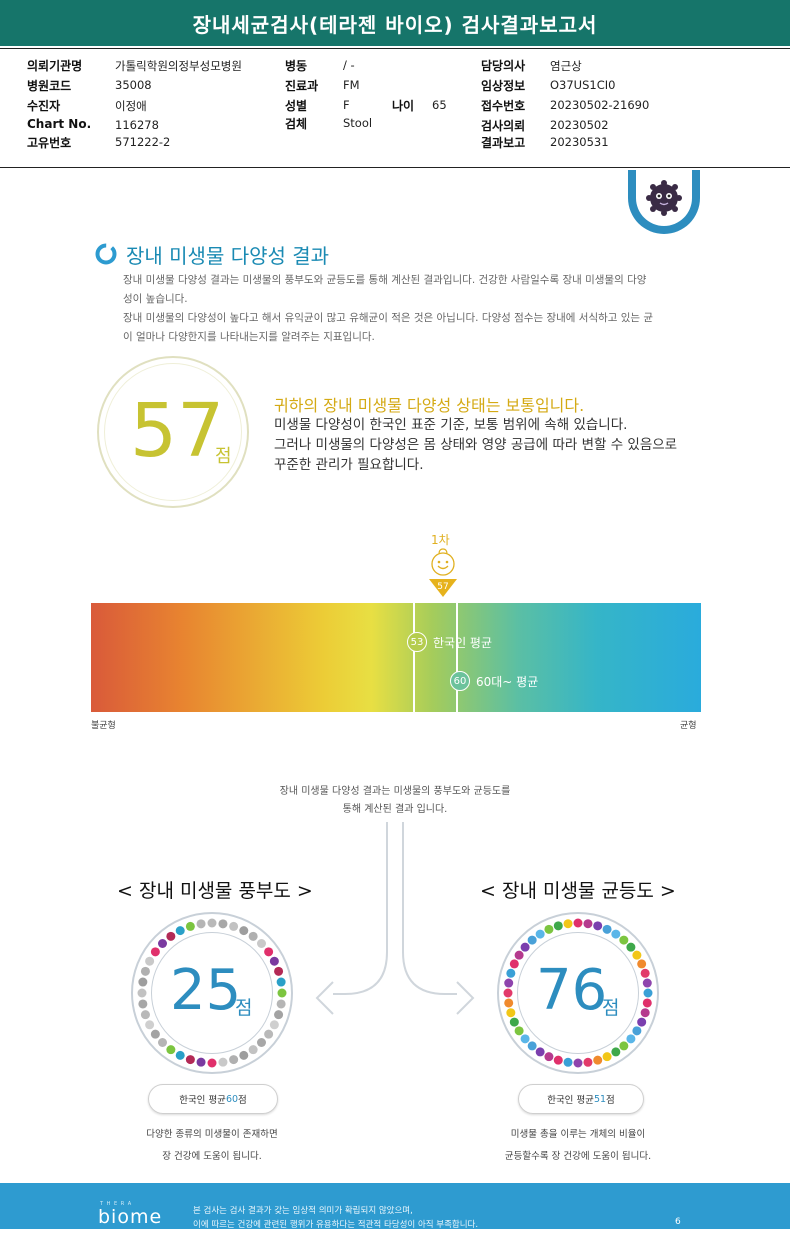 The image size is (790, 1240). Describe the element at coordinates (296, 124) in the screenshot. I see `specimen-label: 검체` at that location.